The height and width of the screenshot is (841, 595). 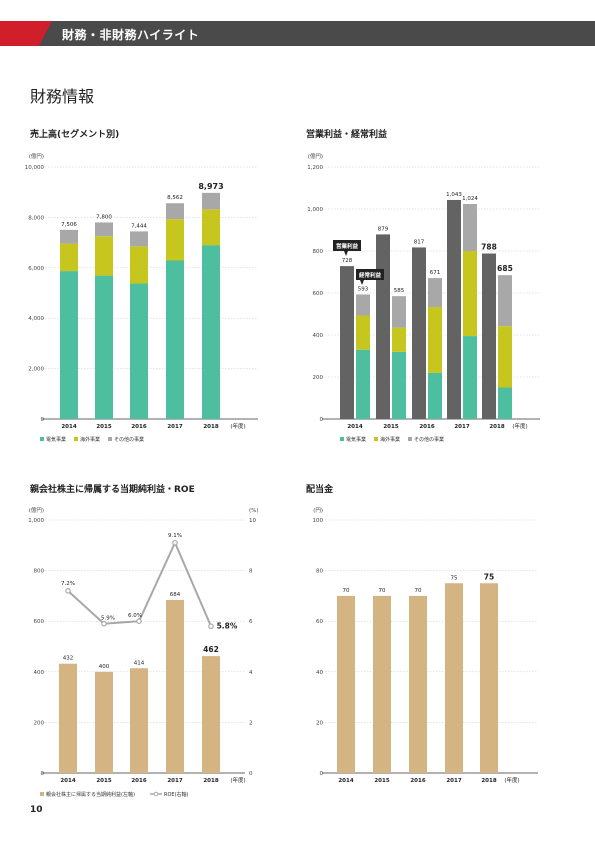 What do you see at coordinates (103, 781) in the screenshot?
I see `netincome-category-label: 2015` at bounding box center [103, 781].